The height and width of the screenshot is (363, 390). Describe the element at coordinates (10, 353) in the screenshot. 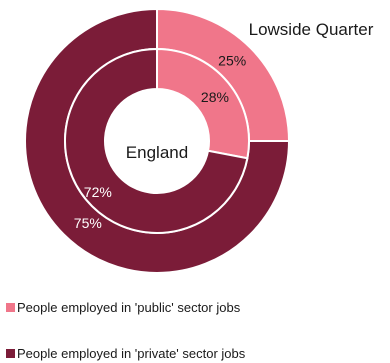

I see `legend-swatch-private` at that location.